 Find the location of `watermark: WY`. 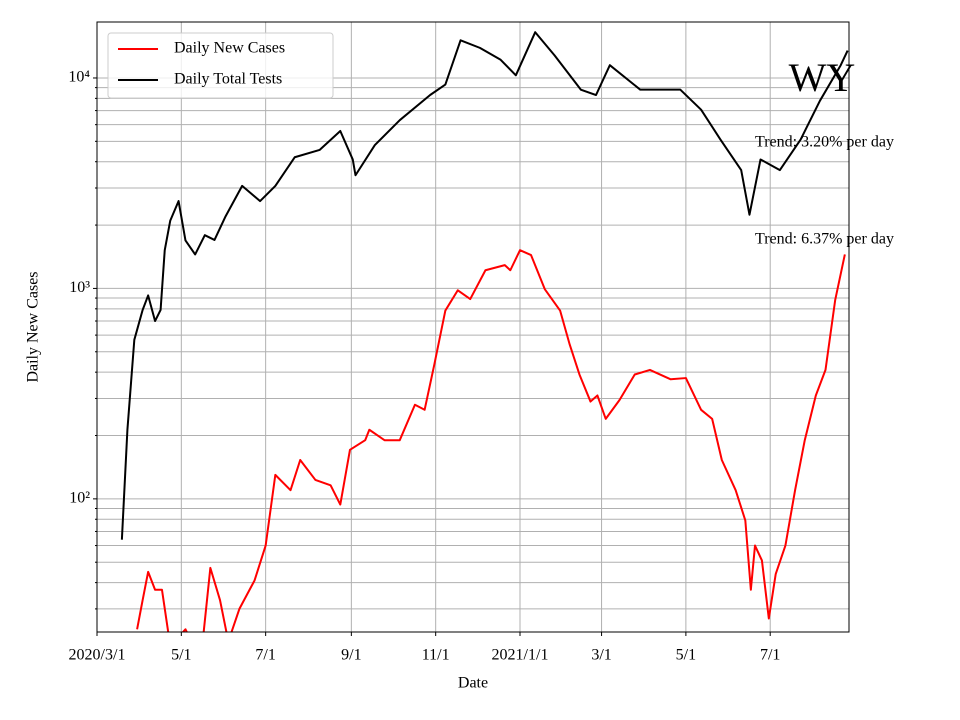

watermark: WY is located at coordinates (822, 77).